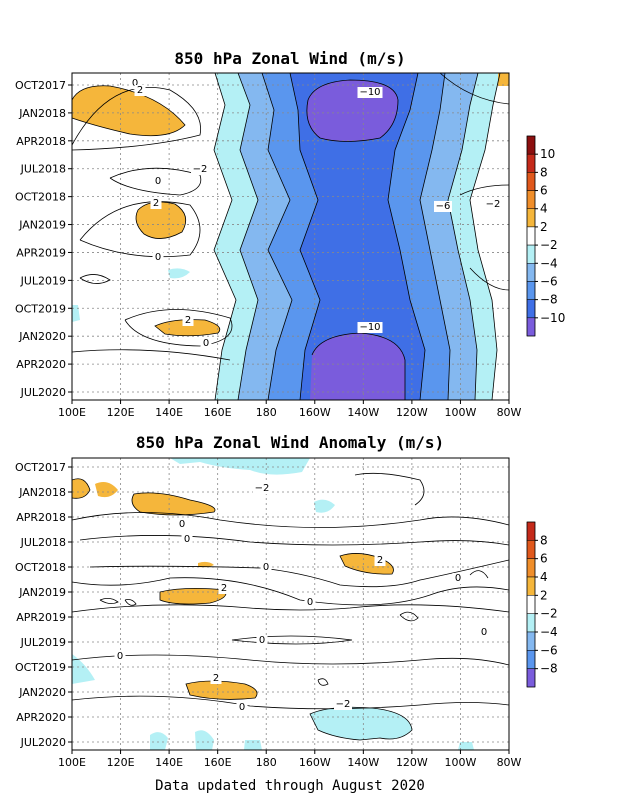 The width and height of the screenshot is (618, 800). What do you see at coordinates (41, 364) in the screenshot?
I see `y-tick-label: APR2020` at bounding box center [41, 364].